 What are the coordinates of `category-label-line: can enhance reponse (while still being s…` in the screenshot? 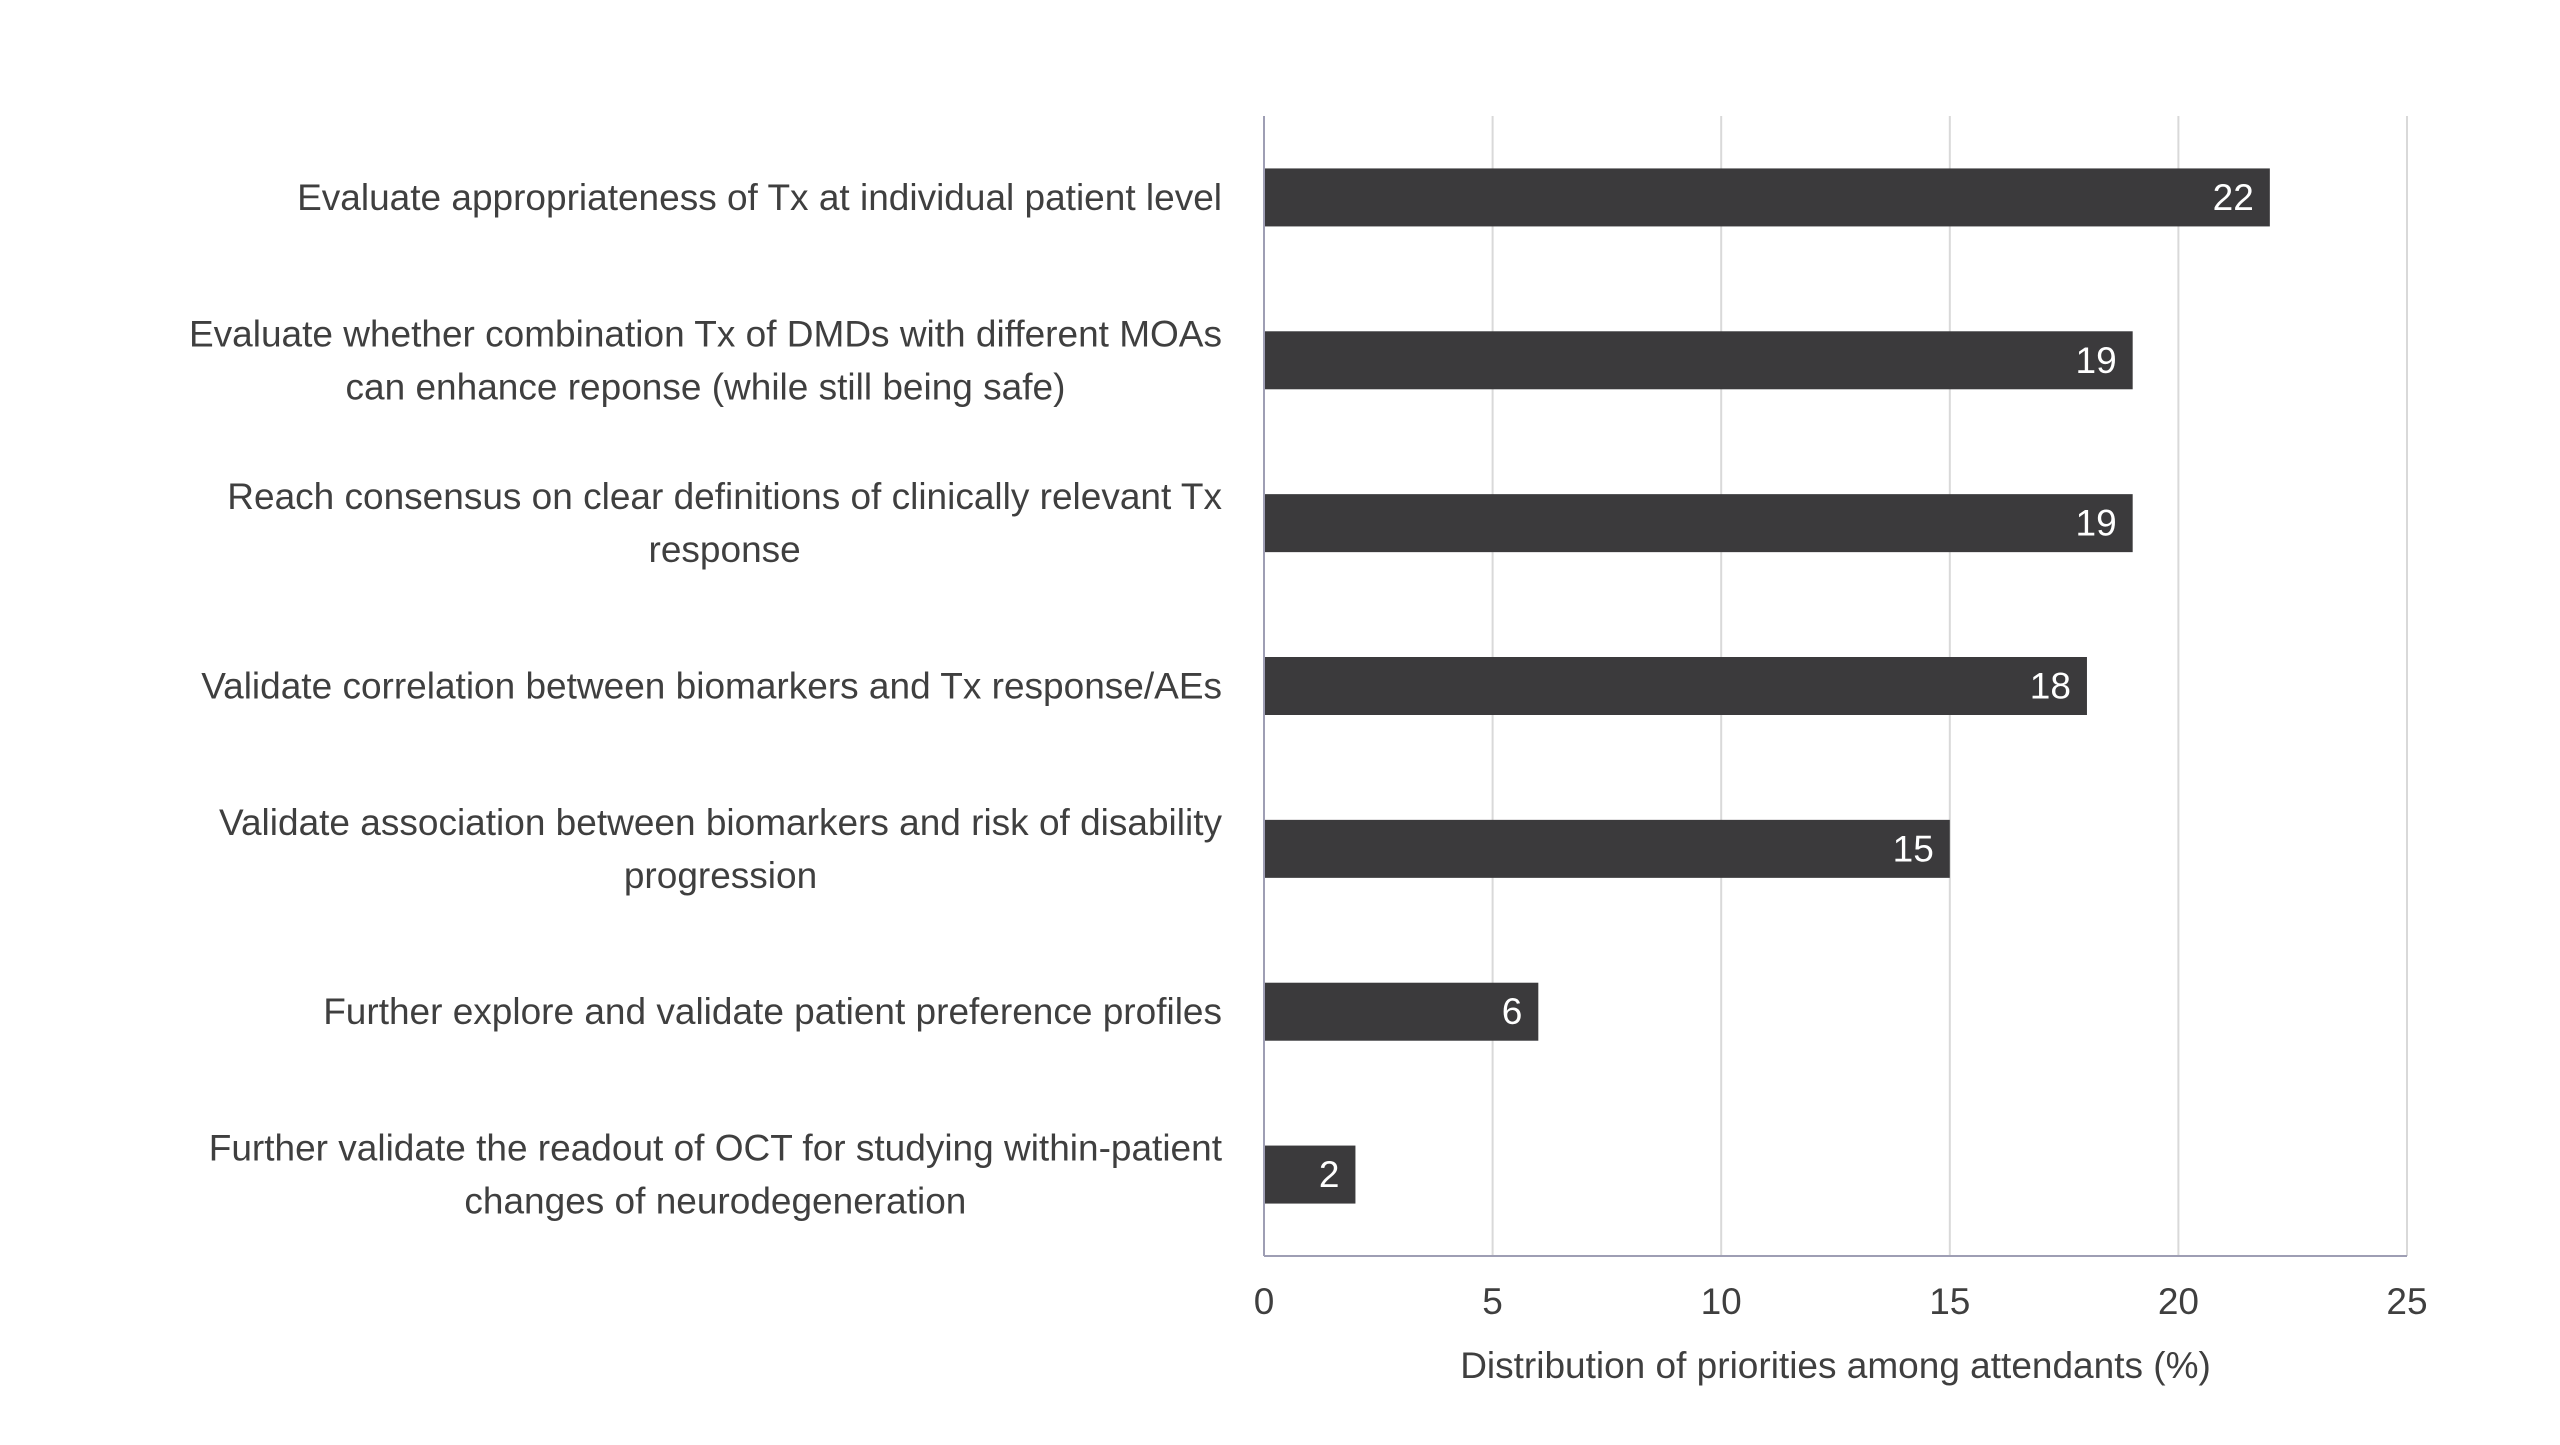 It's located at (706, 386).